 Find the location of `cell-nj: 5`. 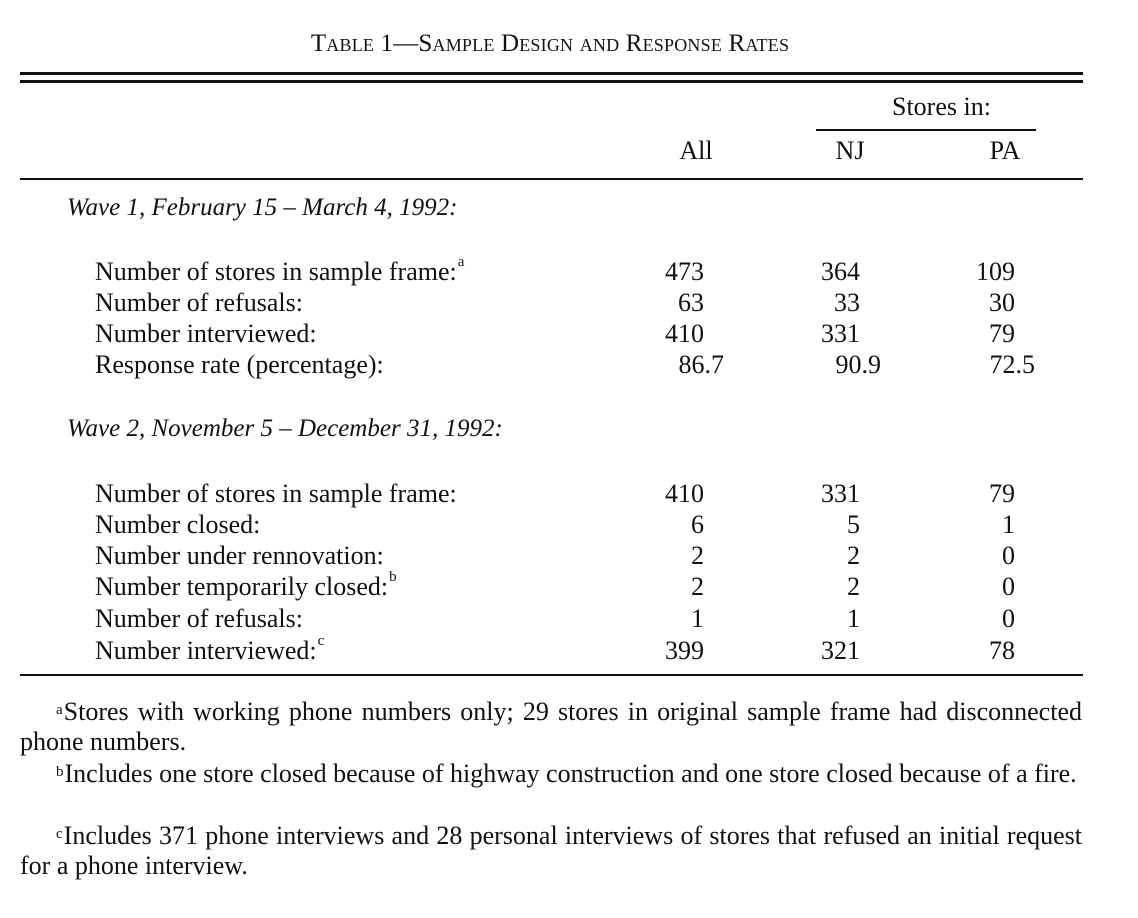

cell-nj: 5 is located at coordinates (853, 524).